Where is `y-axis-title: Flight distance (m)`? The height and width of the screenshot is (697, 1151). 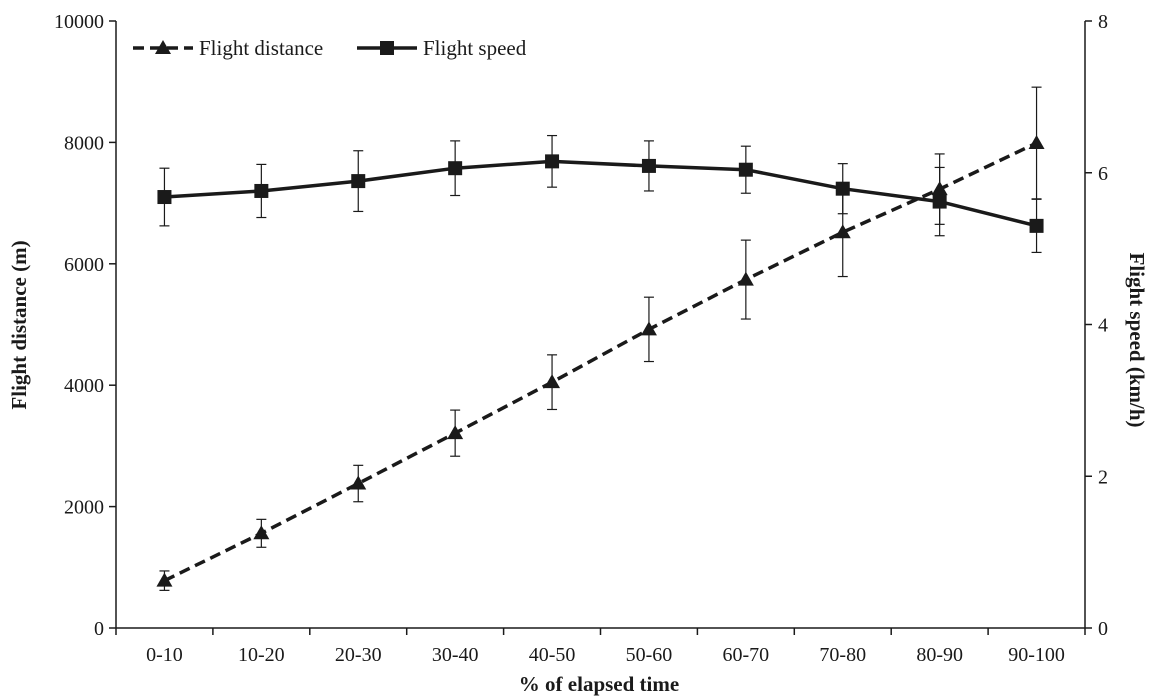
y-axis-title: Flight distance (m) is located at coordinates (19, 324).